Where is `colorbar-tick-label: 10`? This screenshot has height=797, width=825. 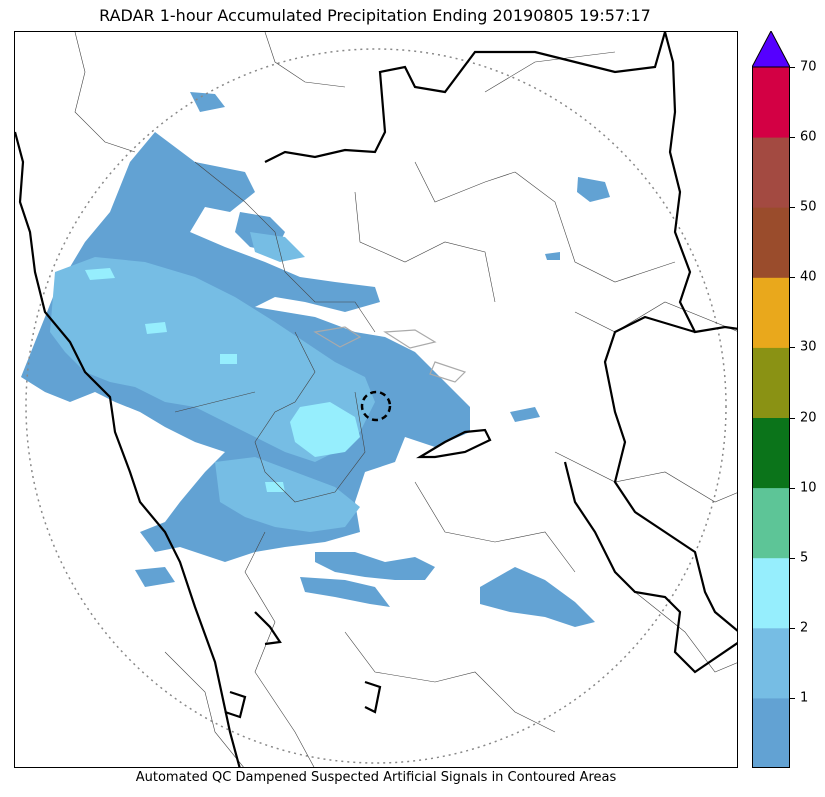 colorbar-tick-label: 10 is located at coordinates (808, 488).